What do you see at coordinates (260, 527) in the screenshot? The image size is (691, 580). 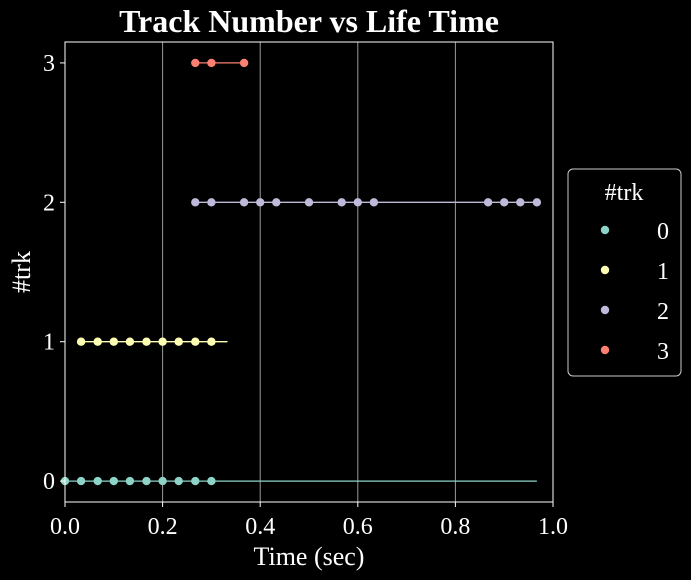 I see `x-tick-label: 0.4` at bounding box center [260, 527].